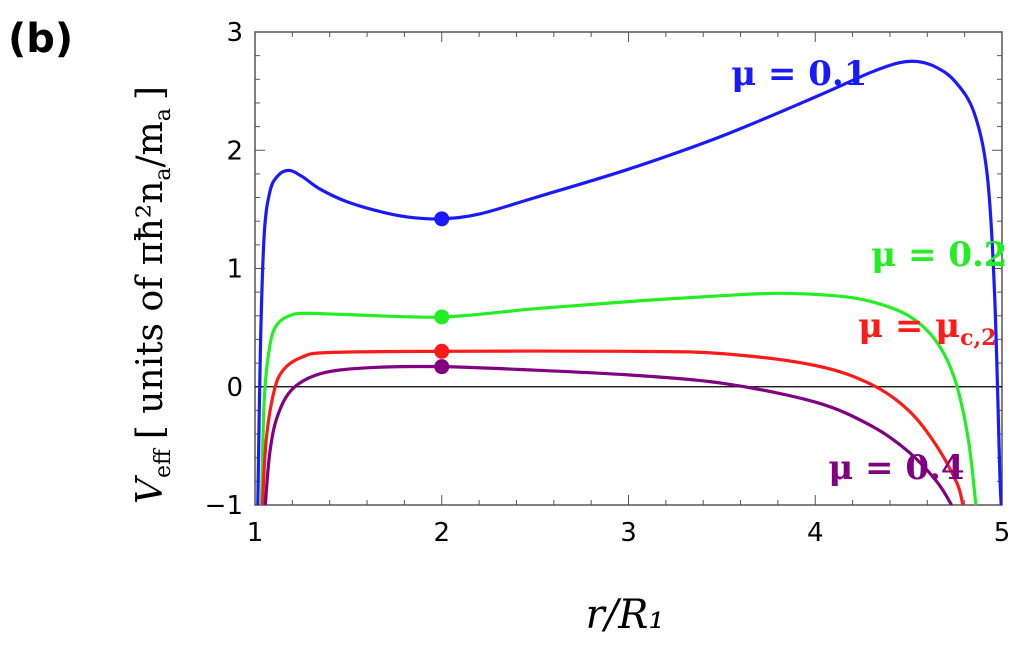 The width and height of the screenshot is (1014, 650). I want to click on series-label-1: μ = 0.1, so click(799, 74).